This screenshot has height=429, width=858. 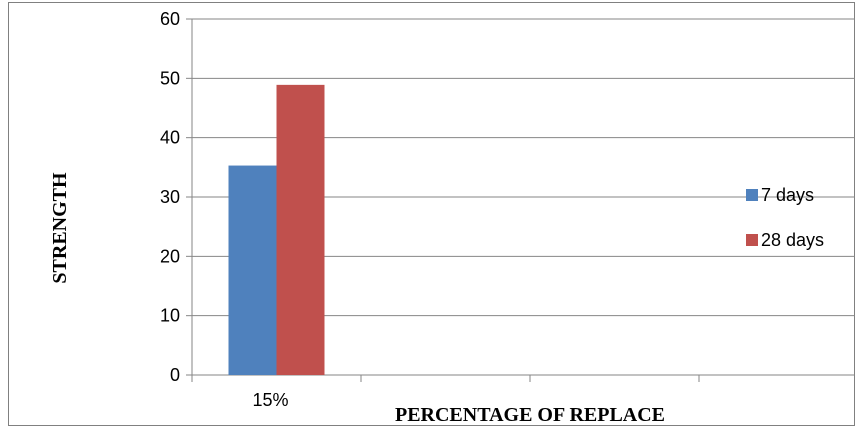 I want to click on tick-labels: 0 10 20 30 40 50 60 15%, so click(x=224, y=209).